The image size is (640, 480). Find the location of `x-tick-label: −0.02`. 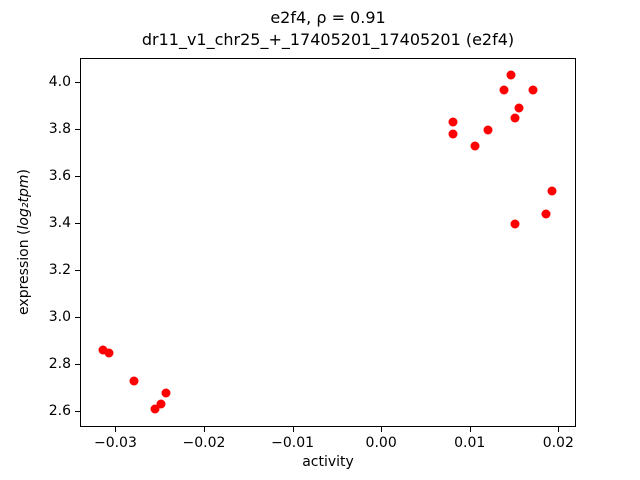

x-tick-label: −0.02 is located at coordinates (204, 443).